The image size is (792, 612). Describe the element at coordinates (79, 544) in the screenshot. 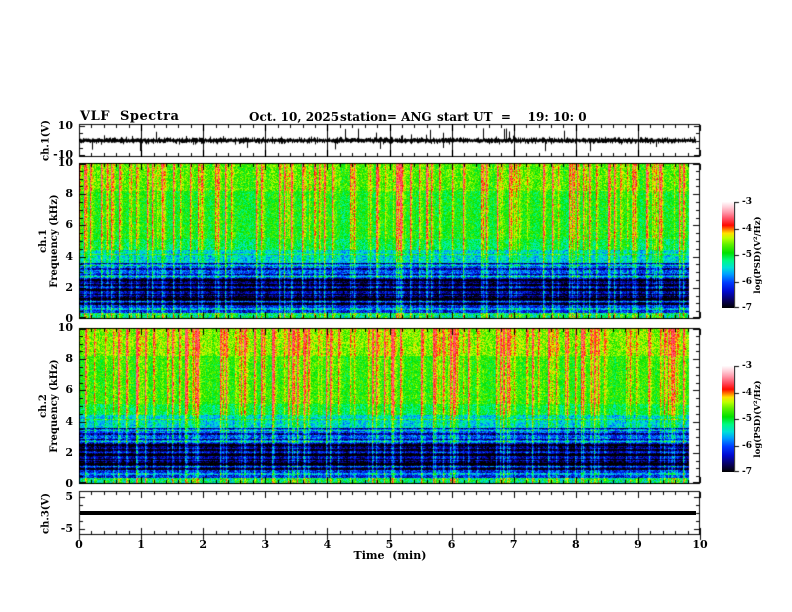

I see `x-tick-label: 0` at that location.